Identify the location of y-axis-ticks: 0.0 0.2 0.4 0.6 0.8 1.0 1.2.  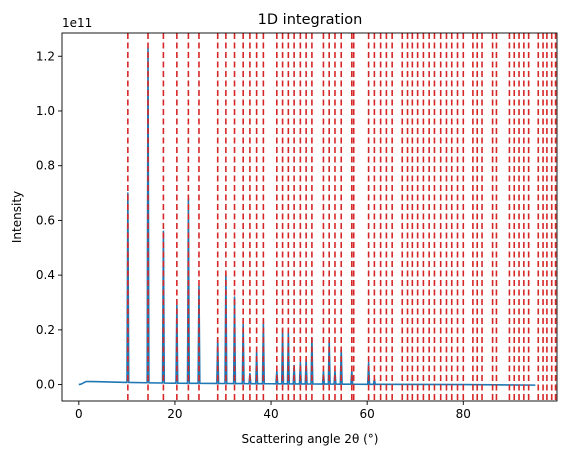
(49, 220).